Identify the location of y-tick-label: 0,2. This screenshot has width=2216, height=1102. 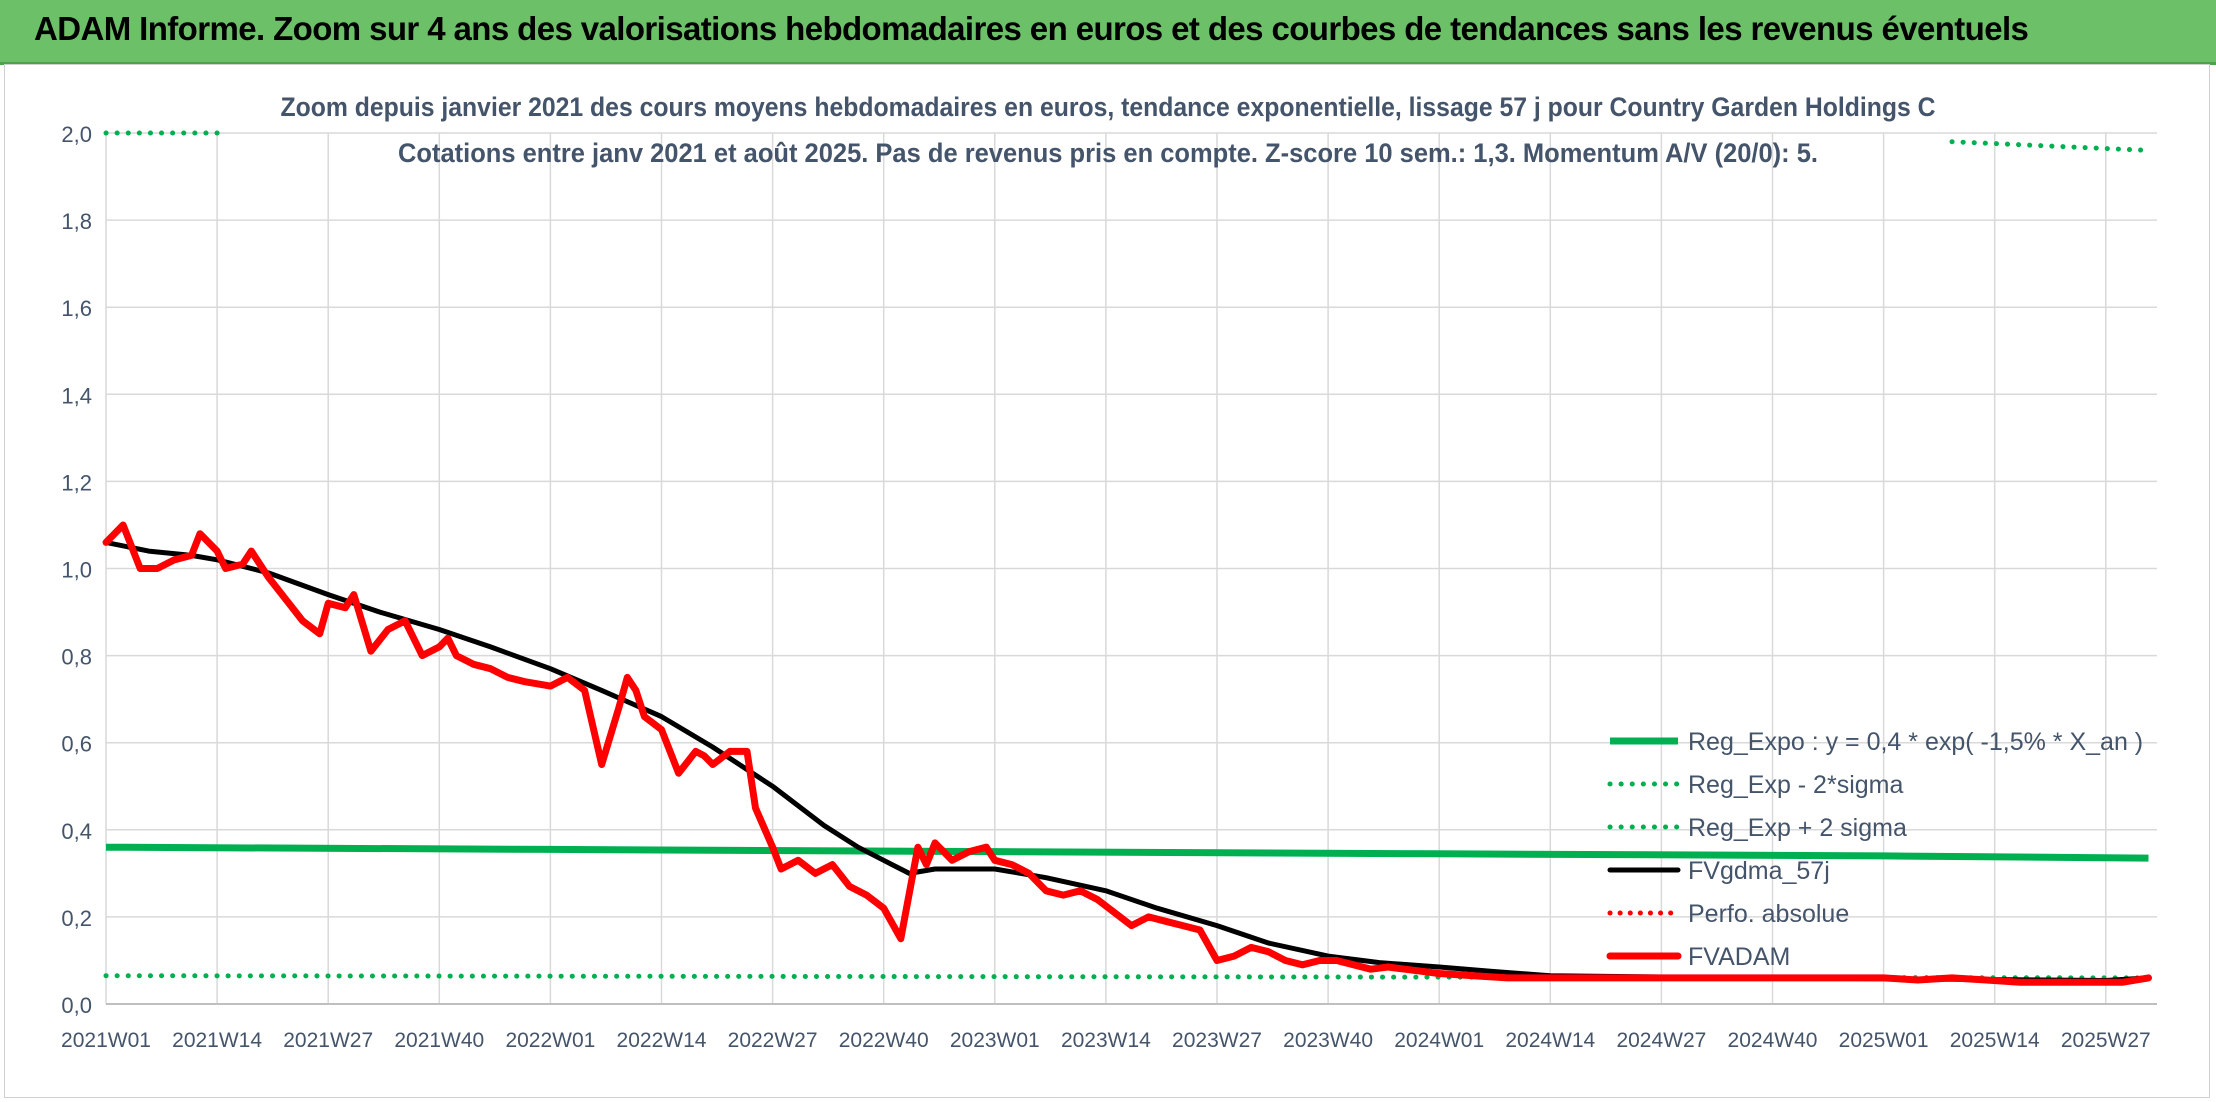
(76, 918).